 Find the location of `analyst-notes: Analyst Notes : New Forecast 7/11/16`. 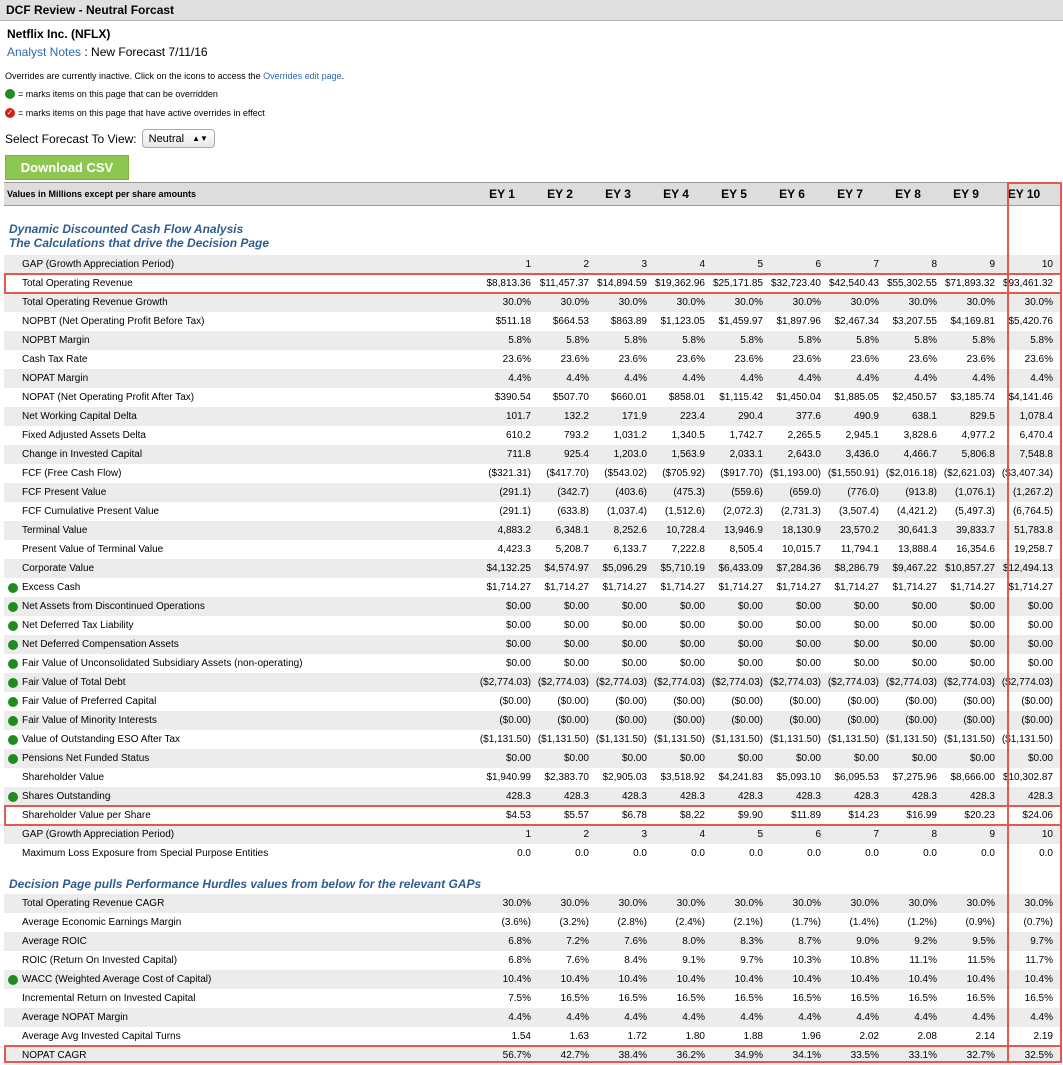

analyst-notes: Analyst Notes : New Forecast 7/11/16 is located at coordinates (107, 52).